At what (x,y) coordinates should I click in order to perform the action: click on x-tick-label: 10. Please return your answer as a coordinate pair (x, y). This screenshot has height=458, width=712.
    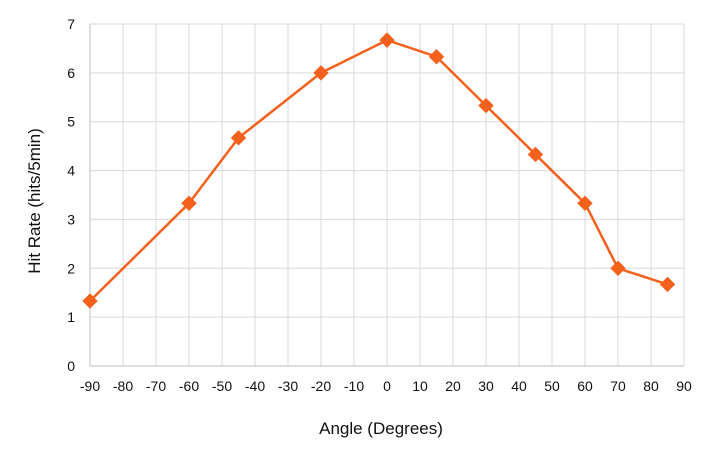
    Looking at the image, I should click on (420, 386).